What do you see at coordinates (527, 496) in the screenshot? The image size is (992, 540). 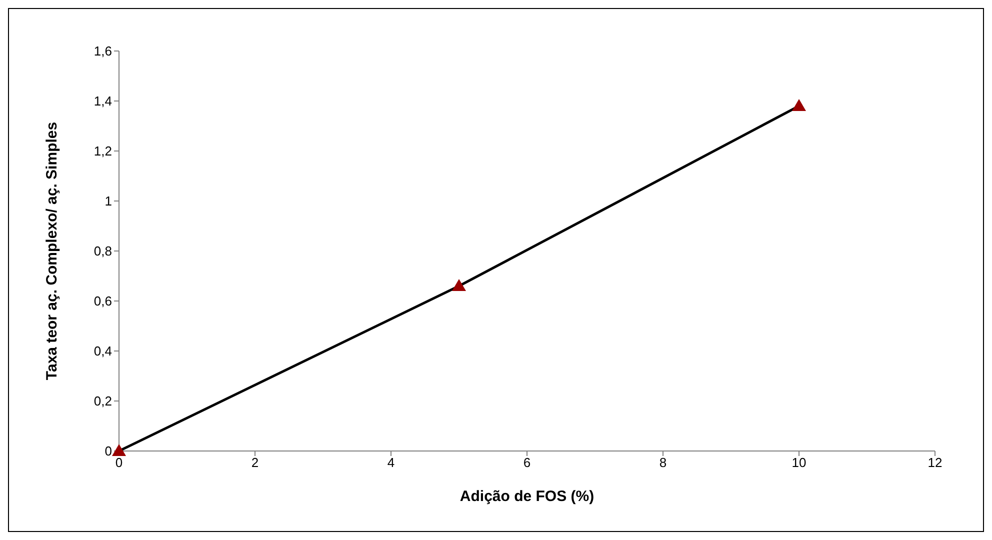 I see `x-axis-title: Adição de FOS (%)` at bounding box center [527, 496].